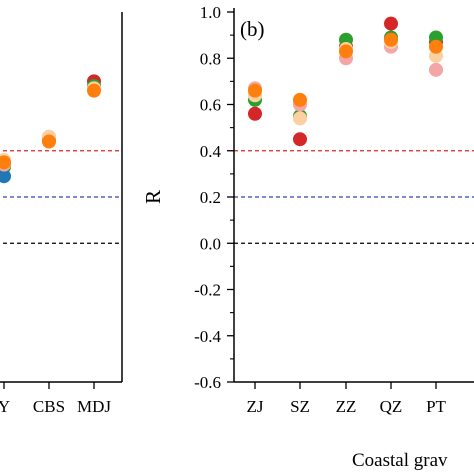 The height and width of the screenshot is (474, 474). What do you see at coordinates (207, 336) in the screenshot?
I see `panel-b-y-tick-label: -0.4` at bounding box center [207, 336].